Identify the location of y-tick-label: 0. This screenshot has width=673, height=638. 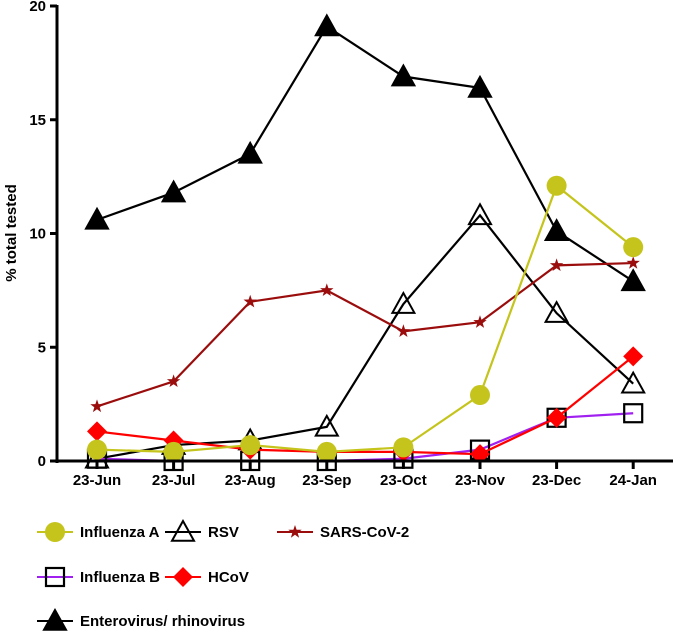
(42, 461).